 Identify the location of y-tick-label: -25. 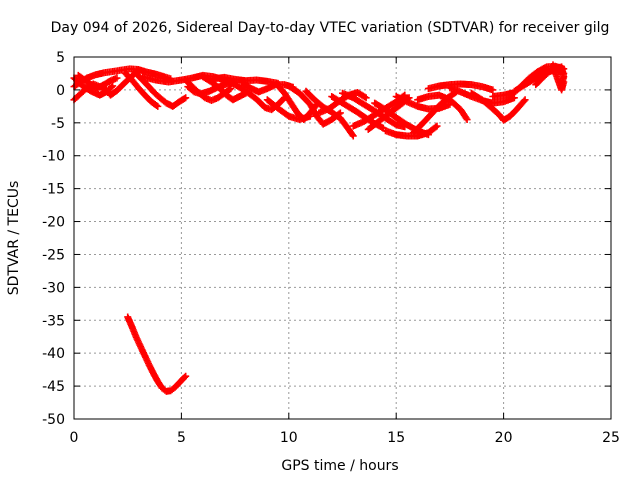
(53, 255).